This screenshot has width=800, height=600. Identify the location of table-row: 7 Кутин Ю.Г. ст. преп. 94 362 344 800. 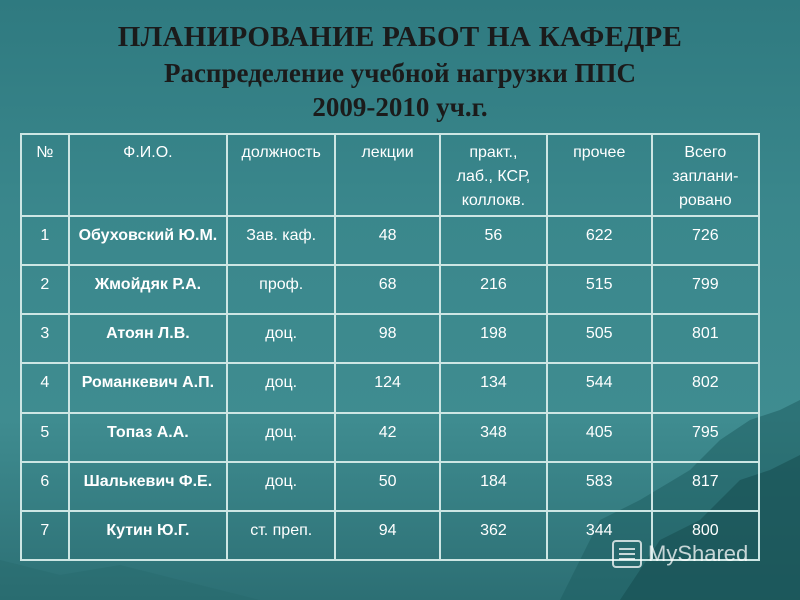
(390, 535).